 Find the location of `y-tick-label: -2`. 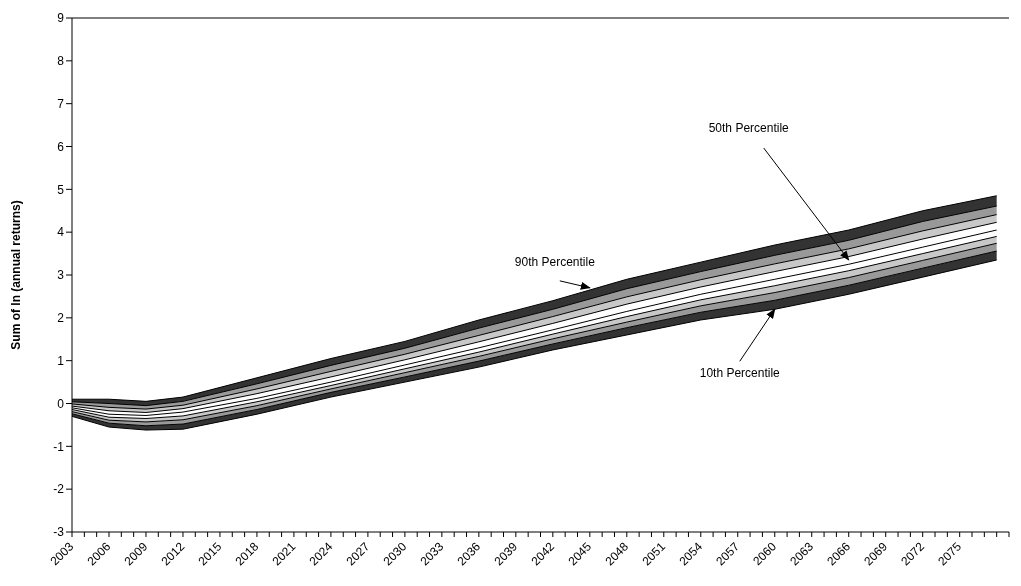

y-tick-label: -2 is located at coordinates (59, 489).